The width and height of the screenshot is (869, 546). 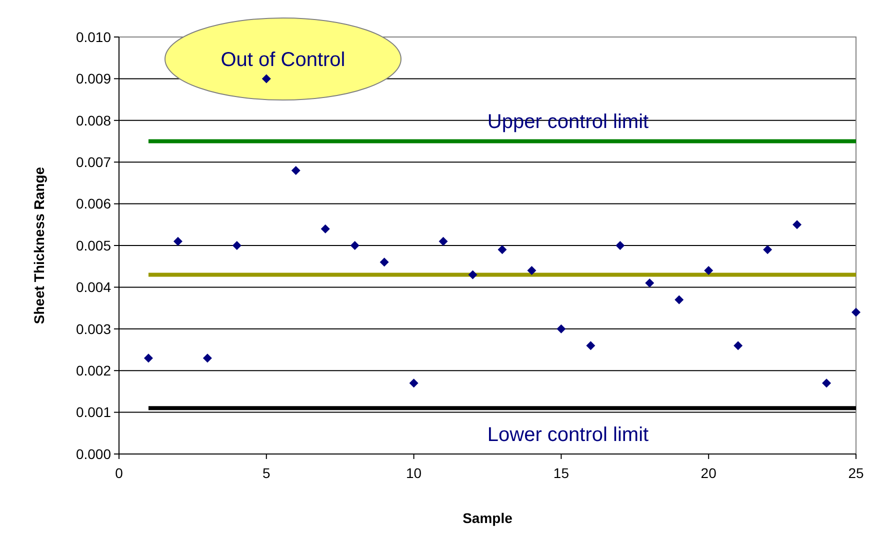 What do you see at coordinates (94, 78) in the screenshot?
I see `y-tick-label: 0.009` at bounding box center [94, 78].